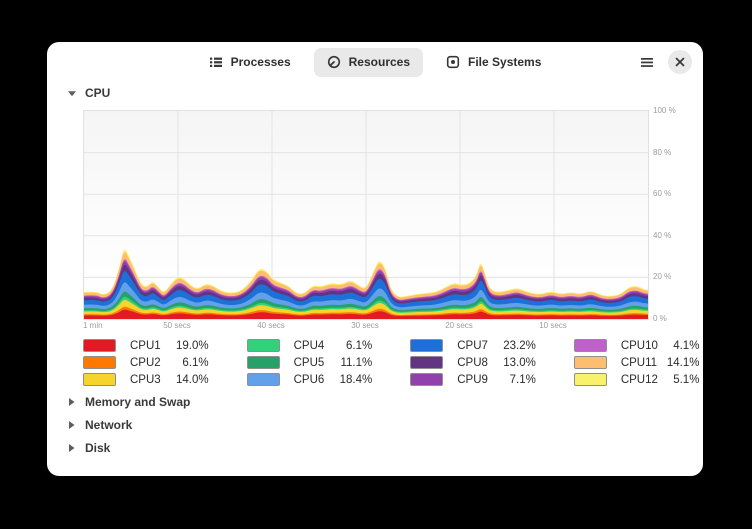  Describe the element at coordinates (145, 379) in the screenshot. I see `legend-cpu-name: CPU3` at that location.